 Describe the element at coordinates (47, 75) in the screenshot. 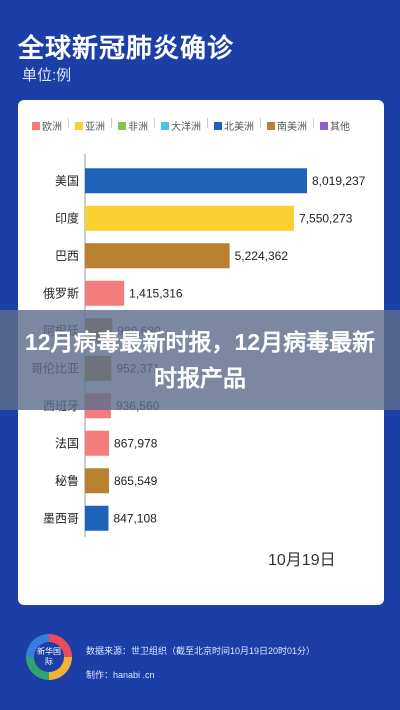

I see `unit-label: 单位:例` at that location.